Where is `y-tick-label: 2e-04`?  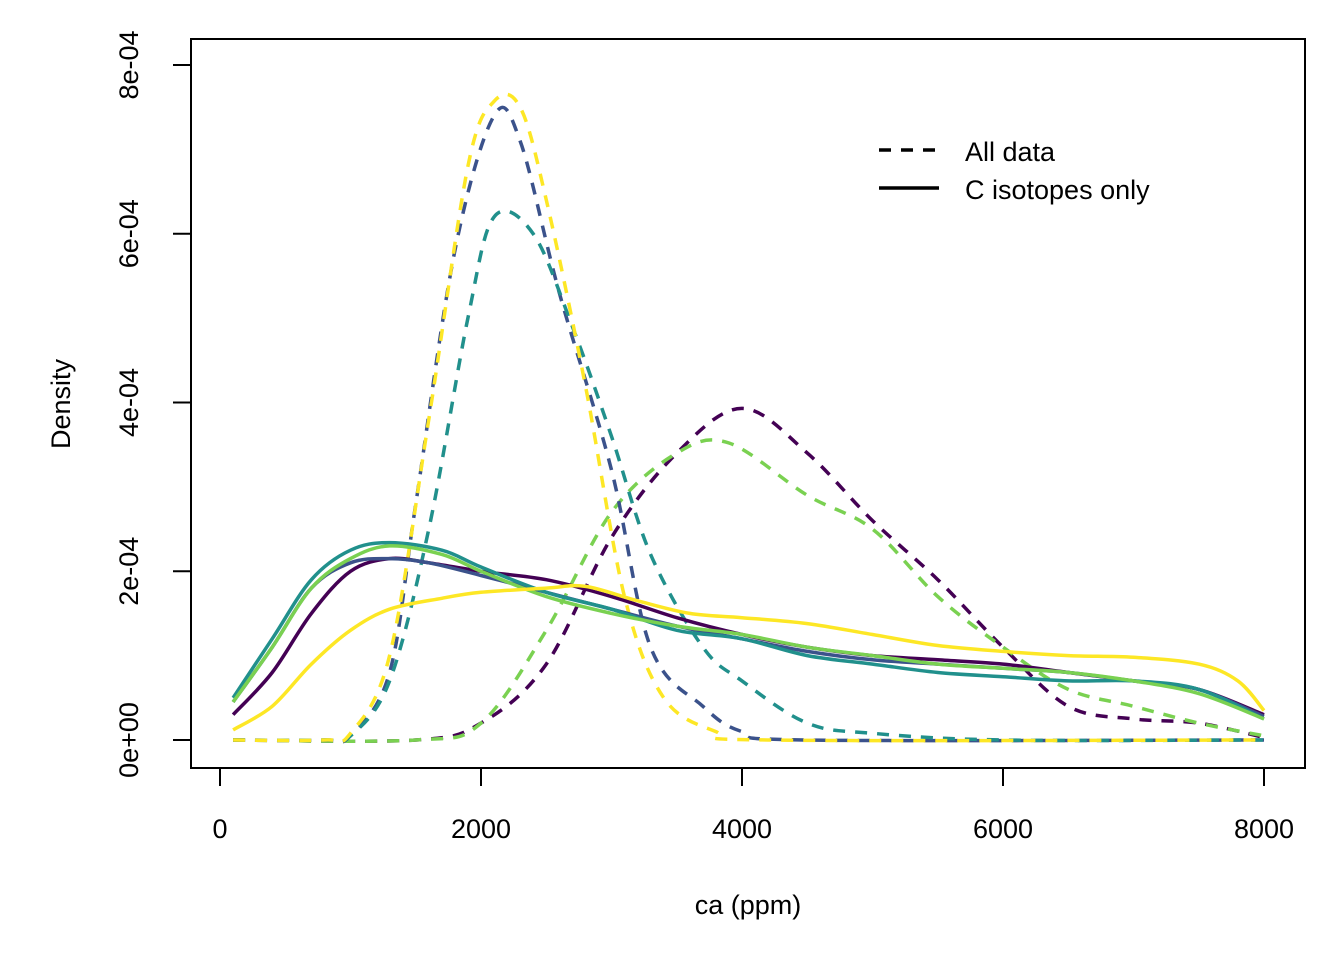
y-tick-label: 2e-04 is located at coordinates (129, 571).